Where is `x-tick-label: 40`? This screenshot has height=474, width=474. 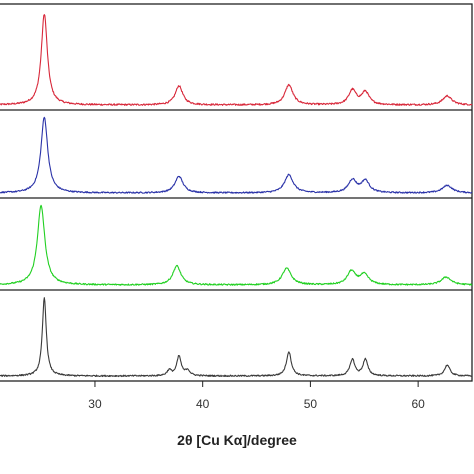 x-tick-label: 40 is located at coordinates (203, 404).